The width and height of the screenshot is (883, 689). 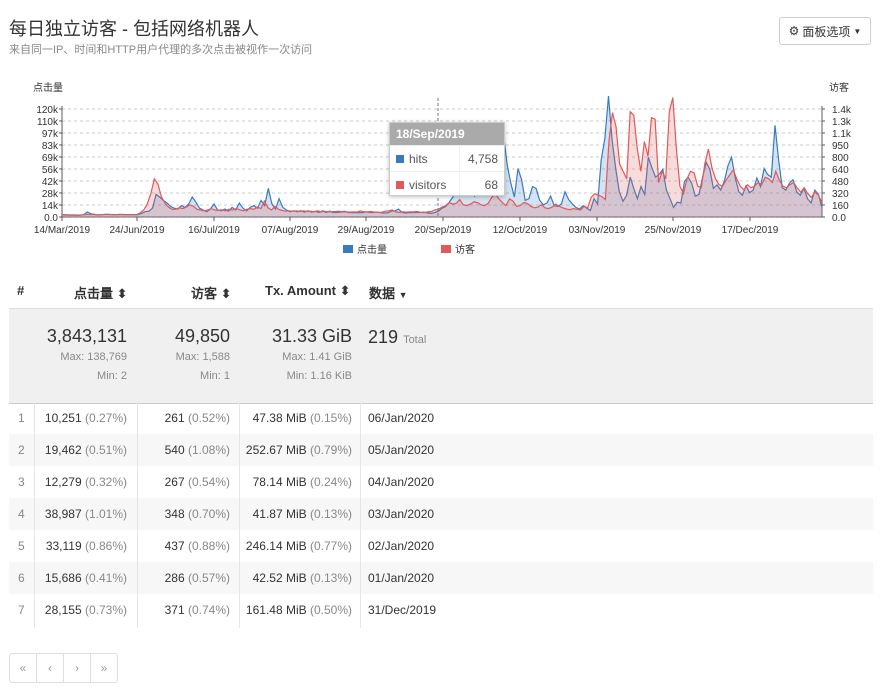 What do you see at coordinates (299, 546) in the screenshot?
I see `row-tx: 246.14 MiB (0.77%)` at bounding box center [299, 546].